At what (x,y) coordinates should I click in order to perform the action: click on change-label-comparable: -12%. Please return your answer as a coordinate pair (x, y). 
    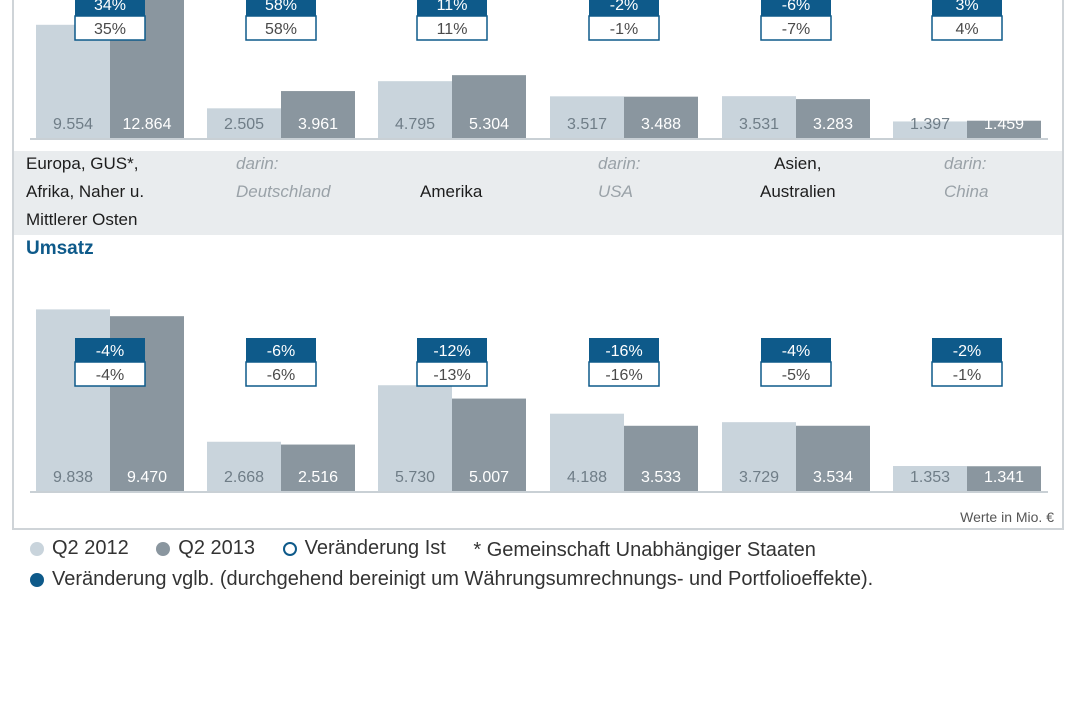
    Looking at the image, I should click on (451, 351).